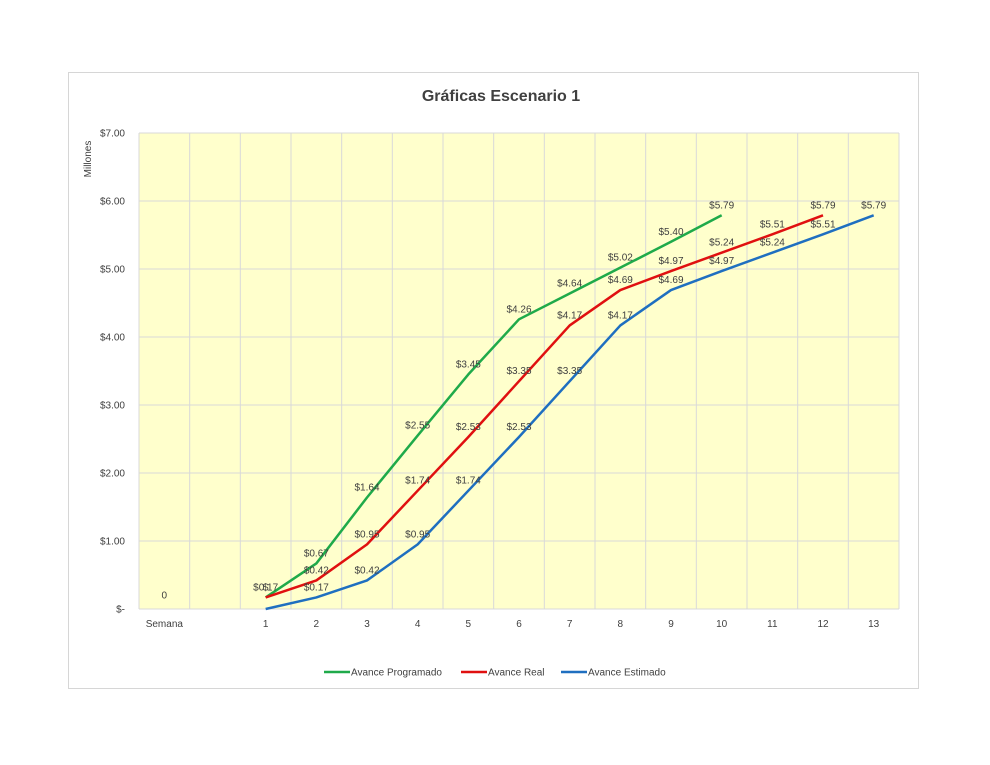  Describe the element at coordinates (772, 624) in the screenshot. I see `x-tick-label: 11` at that location.